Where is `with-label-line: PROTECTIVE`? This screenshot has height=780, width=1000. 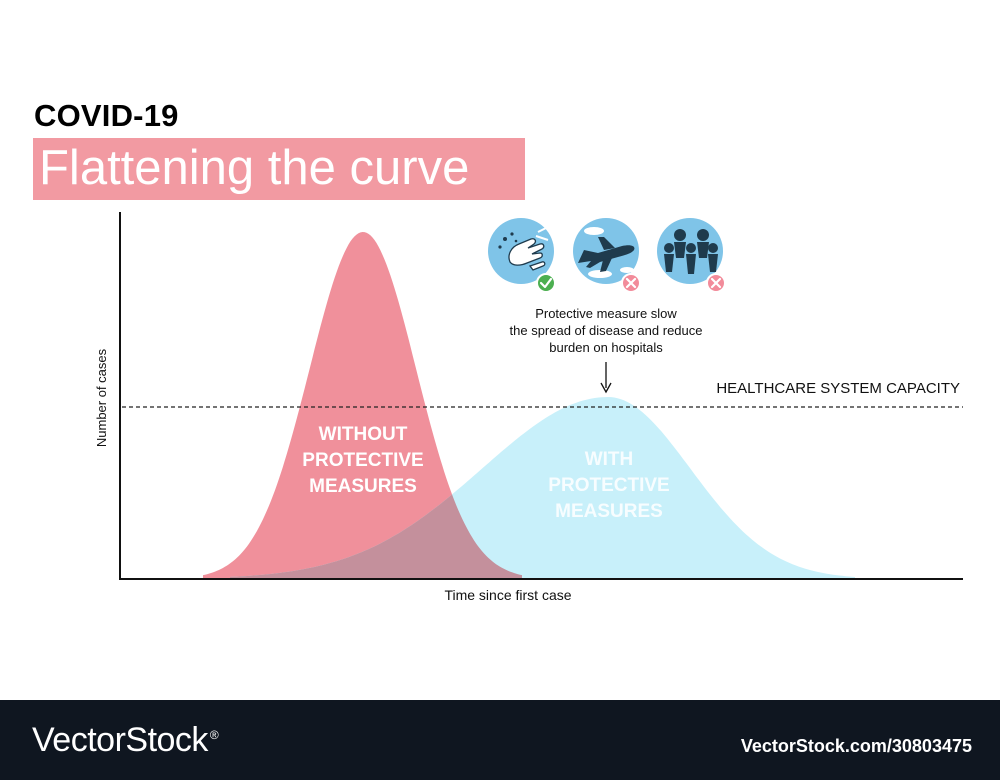 with-label-line: PROTECTIVE is located at coordinates (608, 485).